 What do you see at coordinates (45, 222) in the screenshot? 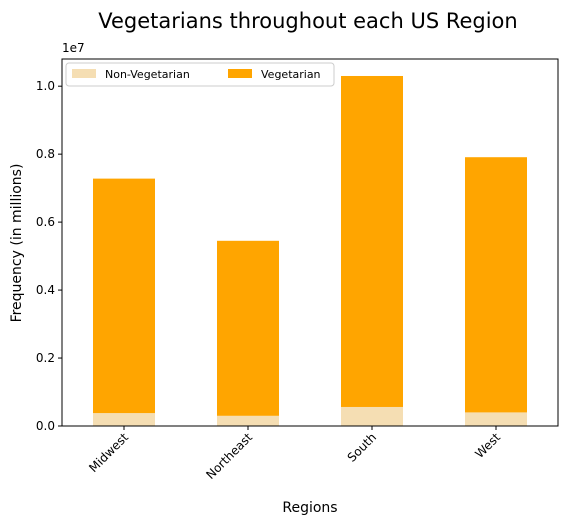
I see `y-tick-label: 0.6` at bounding box center [45, 222].